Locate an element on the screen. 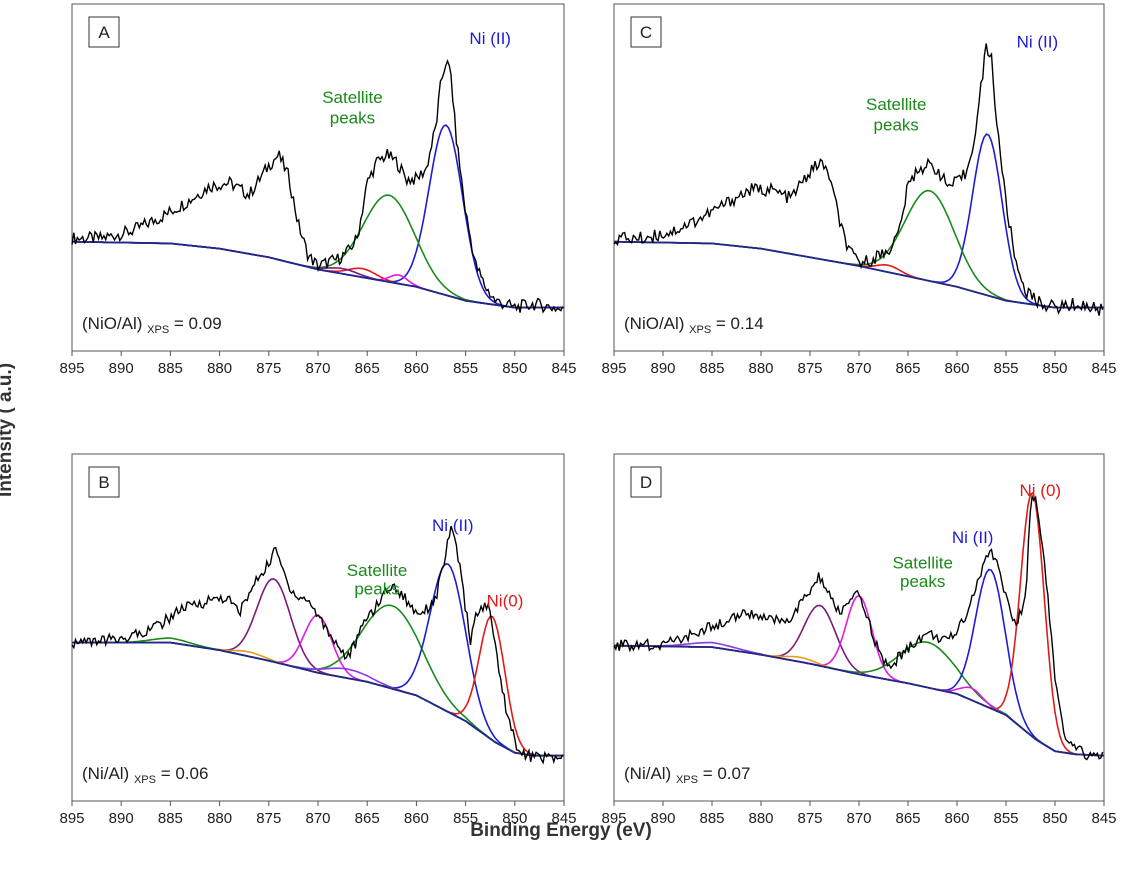  fit-component-violet is located at coordinates (859, 699).